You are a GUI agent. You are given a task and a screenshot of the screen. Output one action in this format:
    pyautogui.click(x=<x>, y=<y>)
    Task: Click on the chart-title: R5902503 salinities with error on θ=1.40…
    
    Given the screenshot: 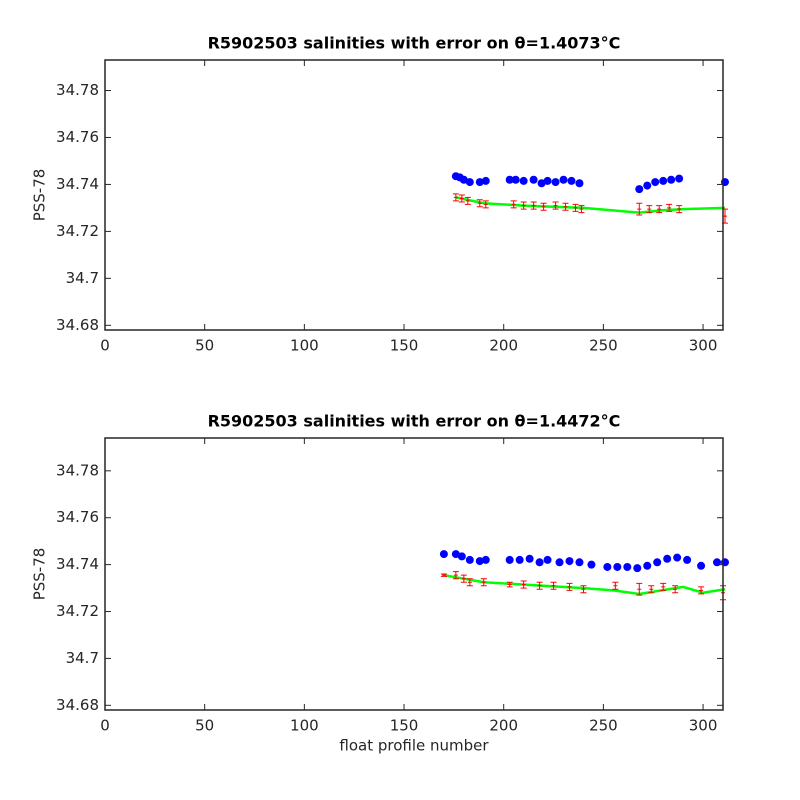 What is the action you would take?
    pyautogui.click(x=414, y=43)
    